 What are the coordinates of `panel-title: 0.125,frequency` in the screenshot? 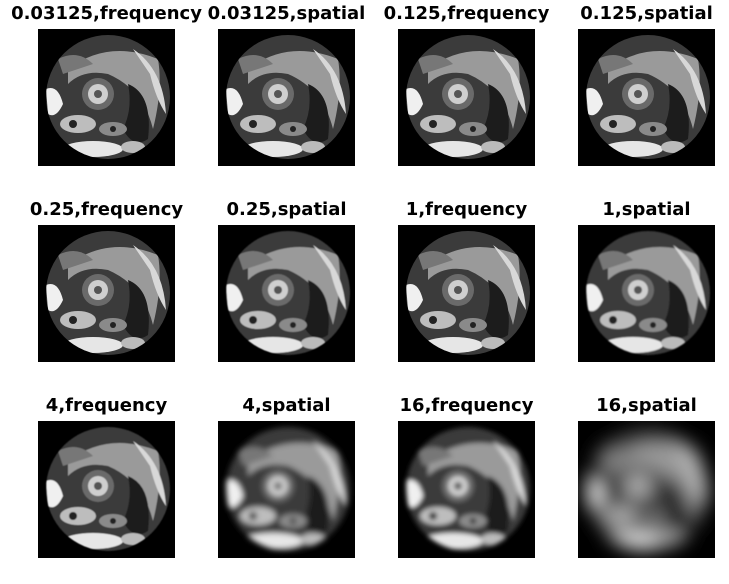 It's located at (466, 13).